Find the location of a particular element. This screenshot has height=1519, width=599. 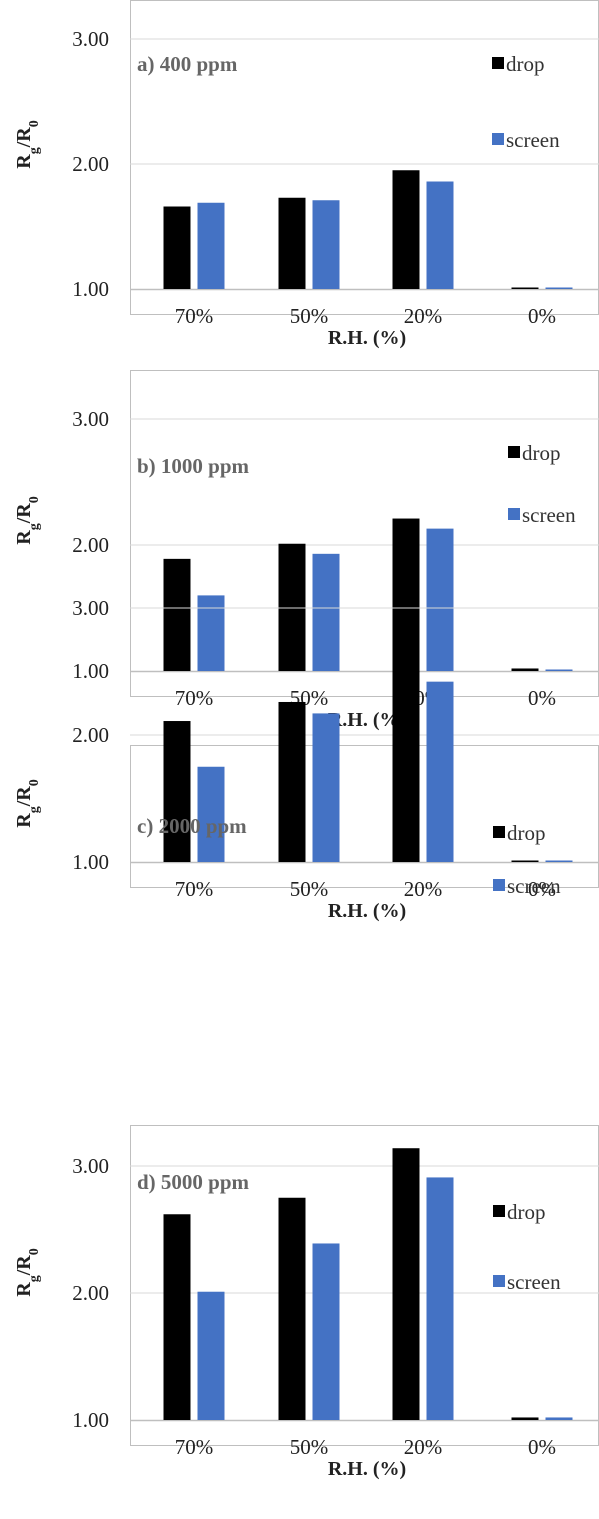

panel-title: d) 5000 ppm is located at coordinates (193, 1182).